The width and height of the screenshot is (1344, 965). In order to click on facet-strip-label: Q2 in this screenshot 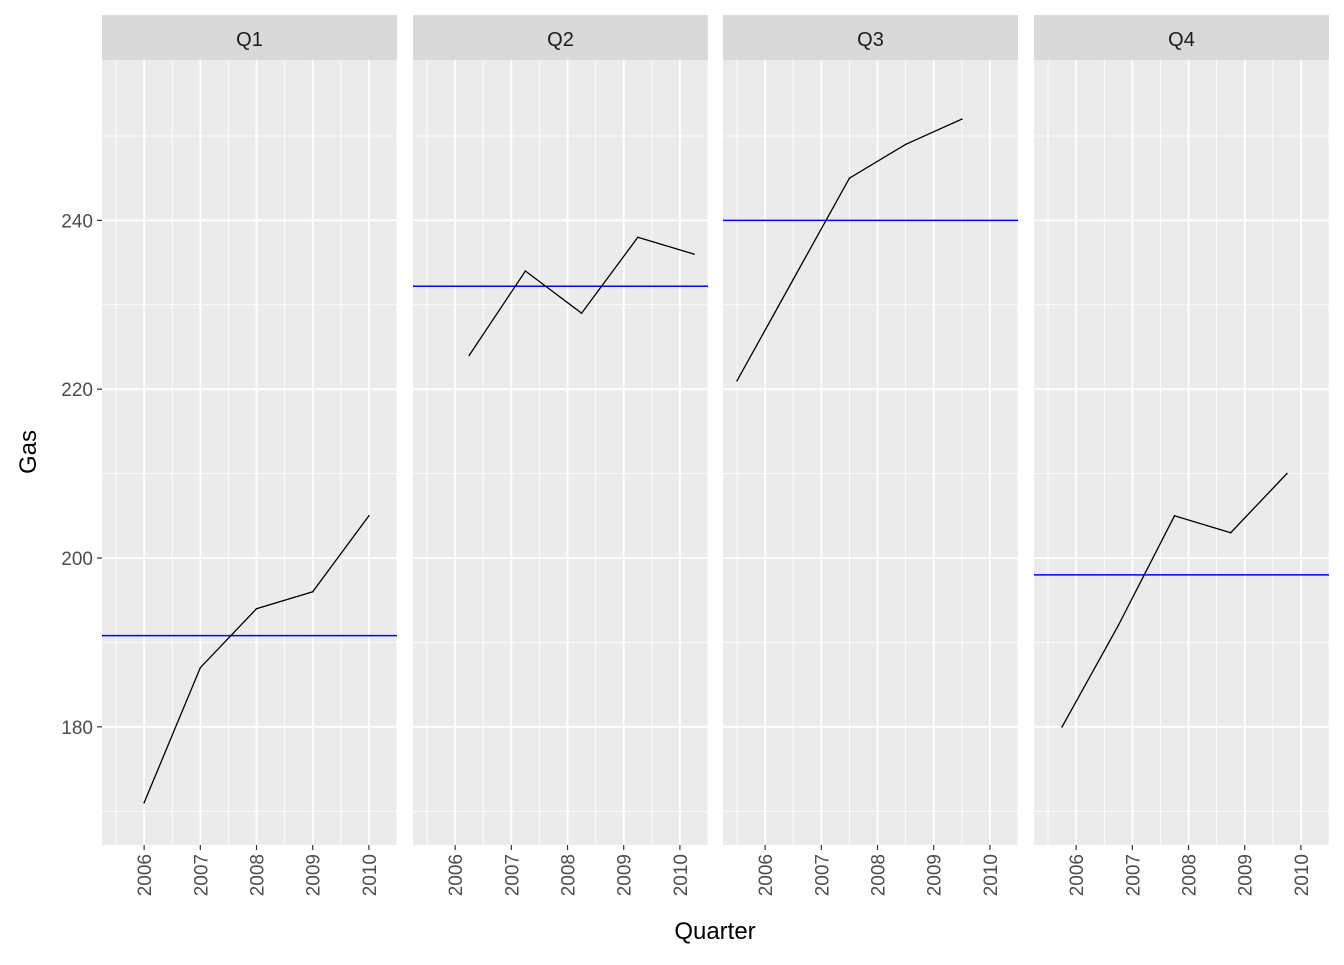, I will do `click(560, 40)`.